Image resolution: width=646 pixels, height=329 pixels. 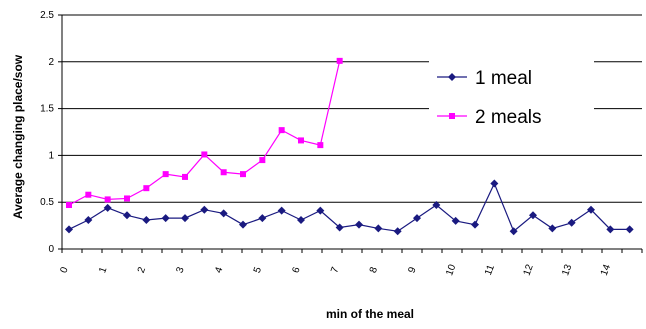 I want to click on x-axis-title: min of the meal, so click(x=370, y=314).